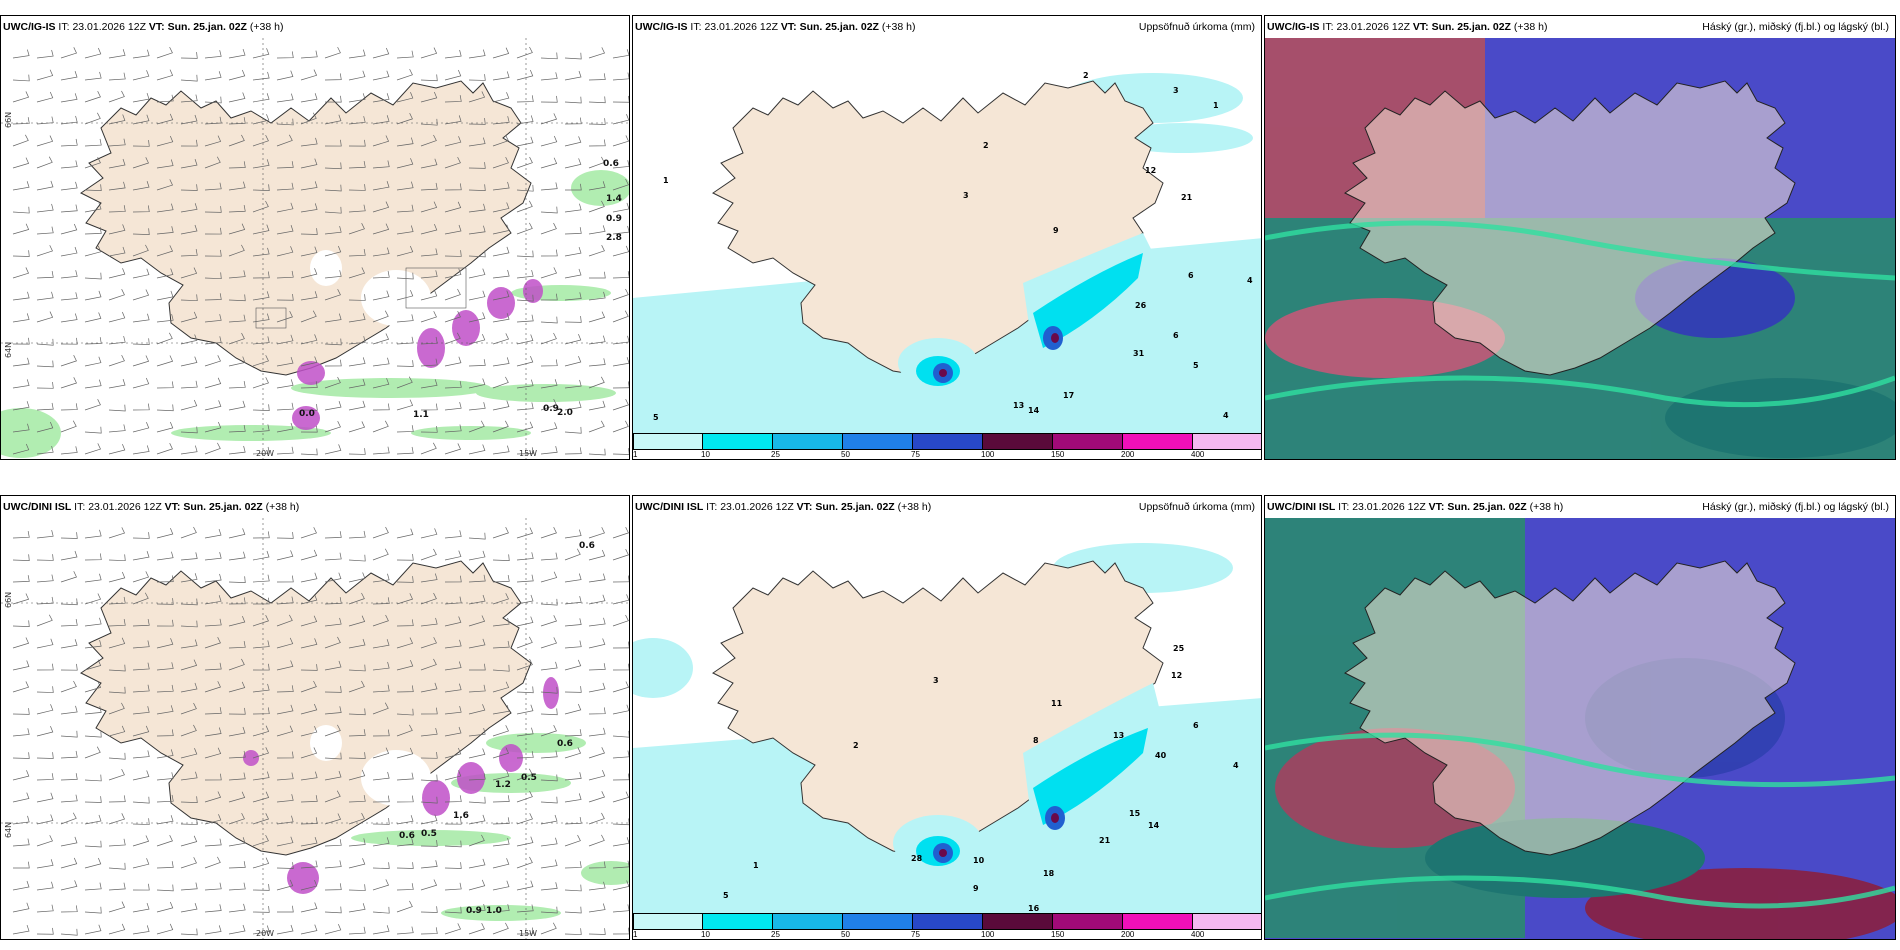 This screenshot has width=1900, height=950. What do you see at coordinates (265, 453) in the screenshot?
I see `lon-label: 20W` at bounding box center [265, 453].